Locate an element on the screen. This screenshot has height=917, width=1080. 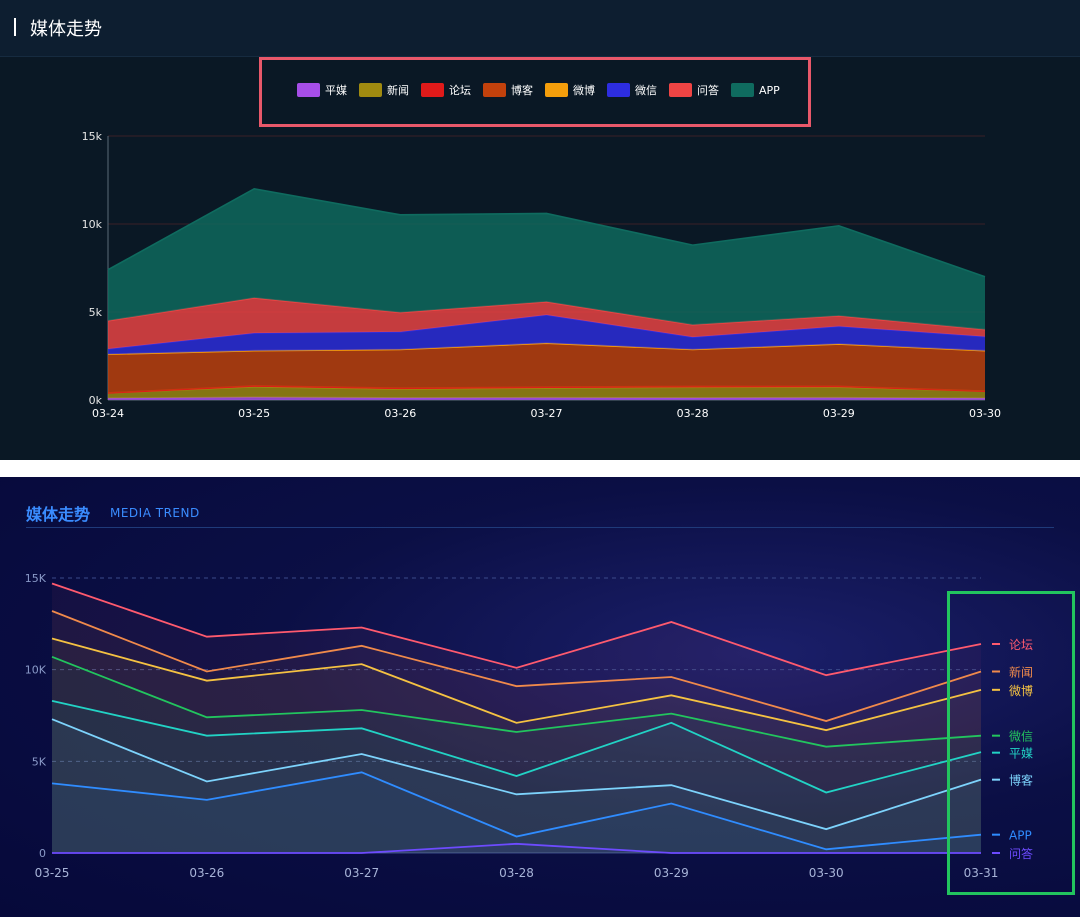
y-tick-label: 15K is located at coordinates (36, 578).